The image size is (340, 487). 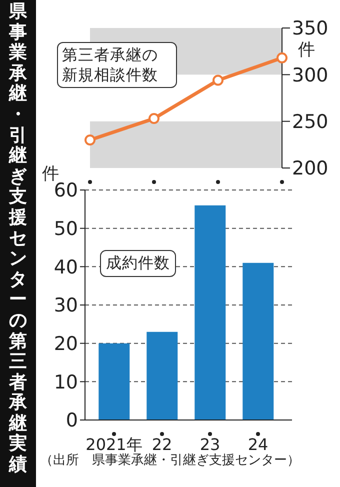 What do you see at coordinates (310, 29) in the screenshot?
I see `y-tick-label: 350` at bounding box center [310, 29].